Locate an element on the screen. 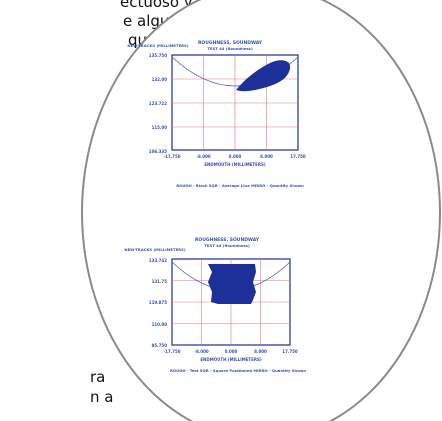  bottom-plot-xlabel: ENDMOUTH (MILLIMETERS) is located at coordinates (231, 359).